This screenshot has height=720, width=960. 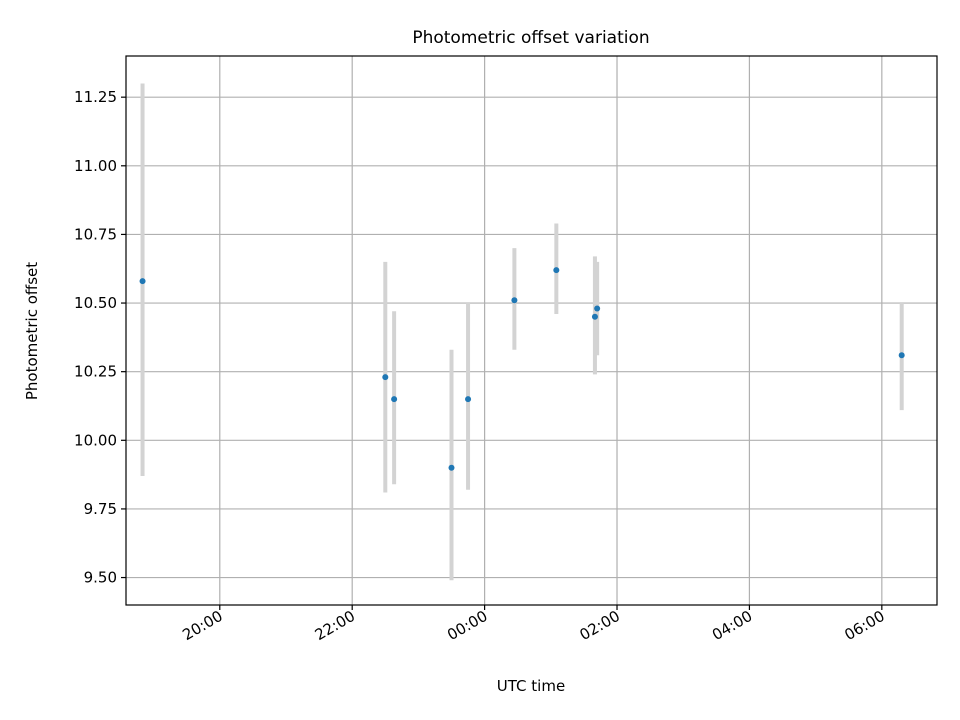 What do you see at coordinates (95, 372) in the screenshot?
I see `y-tick-label: 10.25` at bounding box center [95, 372].